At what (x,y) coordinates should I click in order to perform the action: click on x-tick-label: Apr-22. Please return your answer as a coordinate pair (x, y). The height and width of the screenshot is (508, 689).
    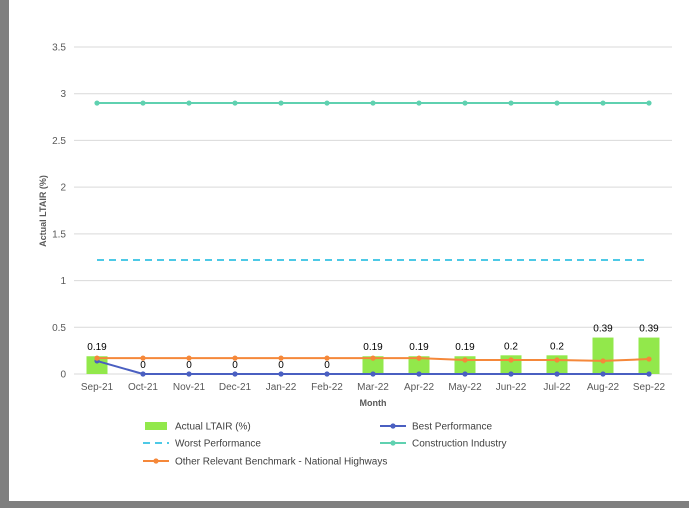
    Looking at the image, I should click on (419, 387).